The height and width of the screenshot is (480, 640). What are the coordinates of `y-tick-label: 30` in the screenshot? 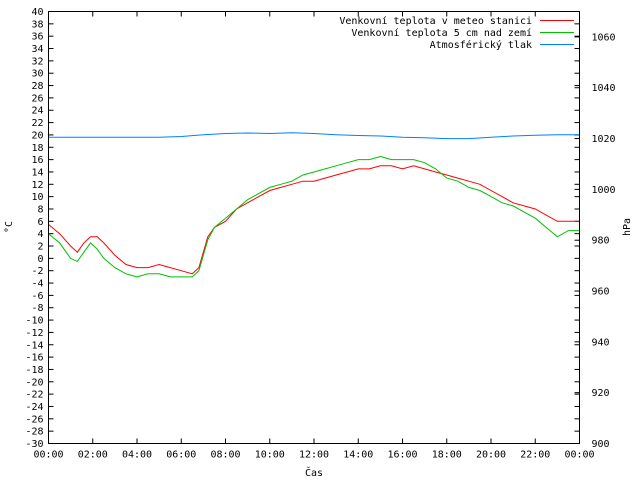 It's located at (37, 74).